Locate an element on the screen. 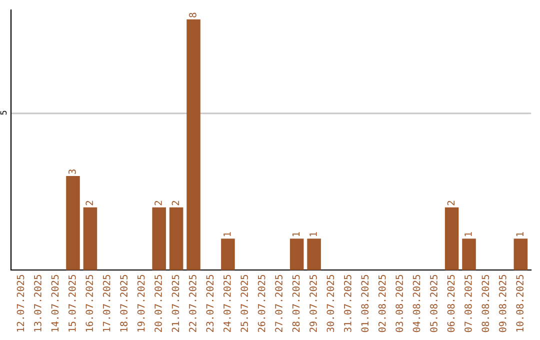 This screenshot has width=540, height=340. x-tick-label: 18.07.2025 is located at coordinates (124, 303).